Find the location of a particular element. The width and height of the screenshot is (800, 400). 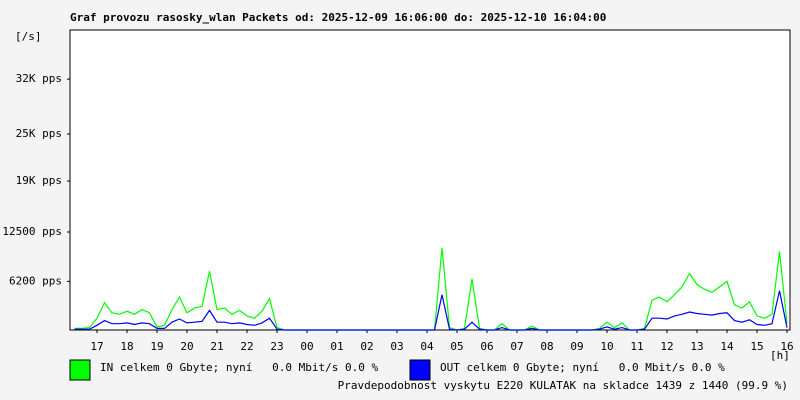

series-line is located at coordinates (431, 310).